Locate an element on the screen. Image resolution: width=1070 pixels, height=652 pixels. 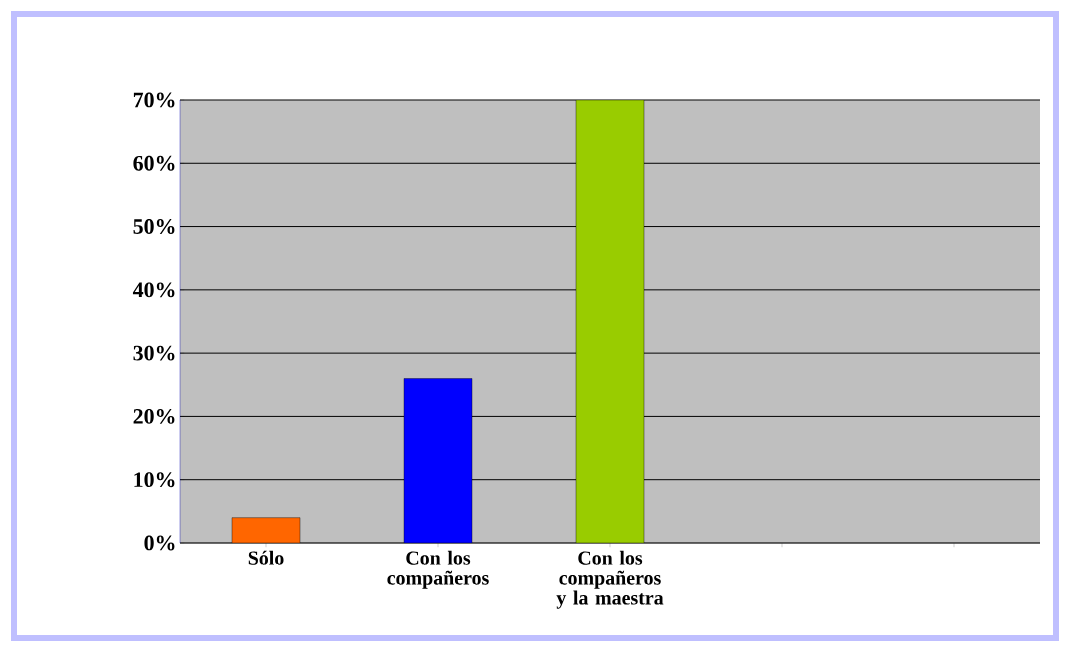
y-tick-label: 50% is located at coordinates (154, 226).